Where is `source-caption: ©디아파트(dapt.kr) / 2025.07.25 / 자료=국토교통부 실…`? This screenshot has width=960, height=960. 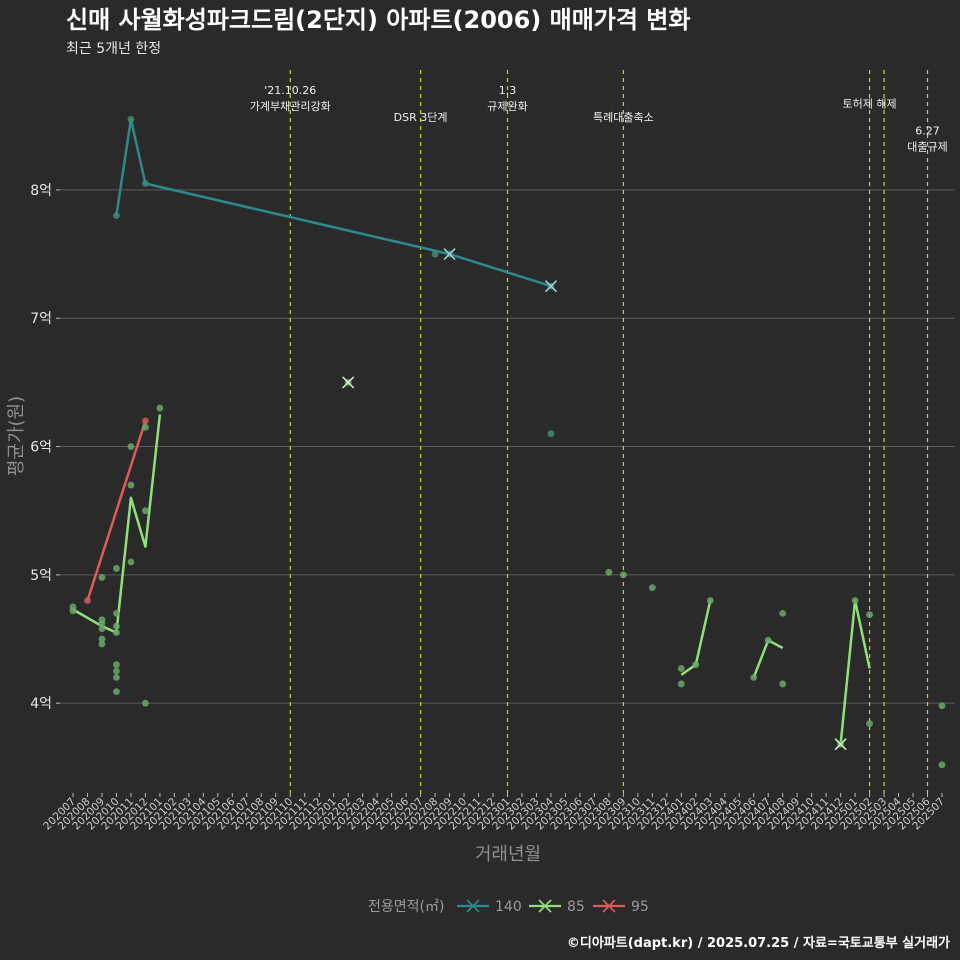 source-caption: ©디아파트(dapt.kr) / 2025.07.25 / 자료=국토교통부 실… is located at coordinates (758, 943).